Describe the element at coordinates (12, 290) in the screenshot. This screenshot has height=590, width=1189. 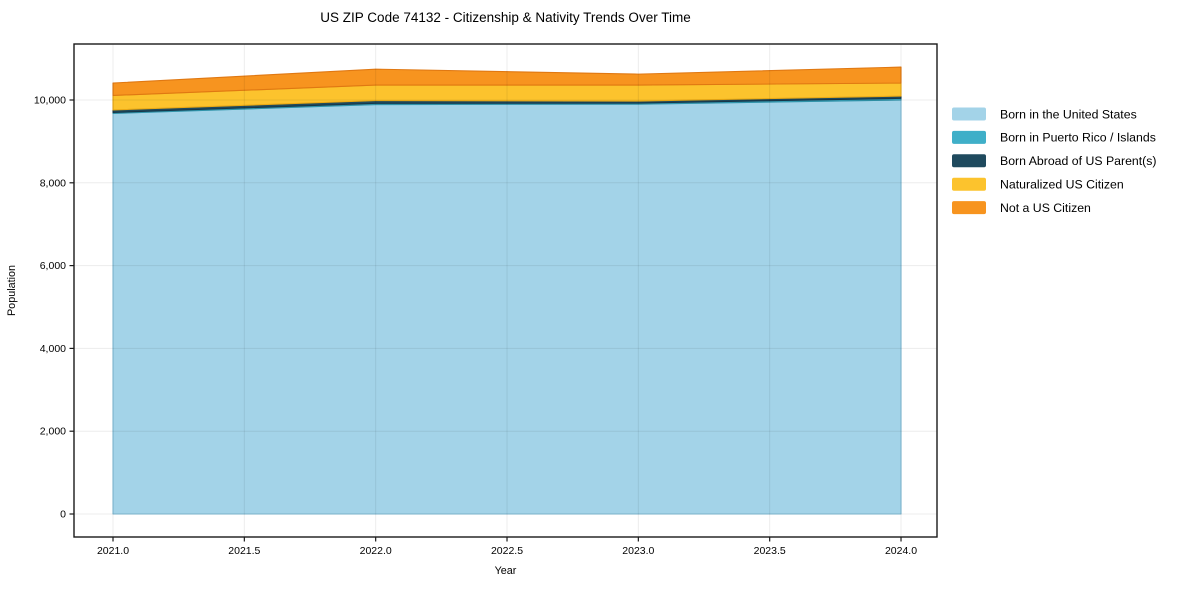
I see `y-axis-label: Population` at that location.